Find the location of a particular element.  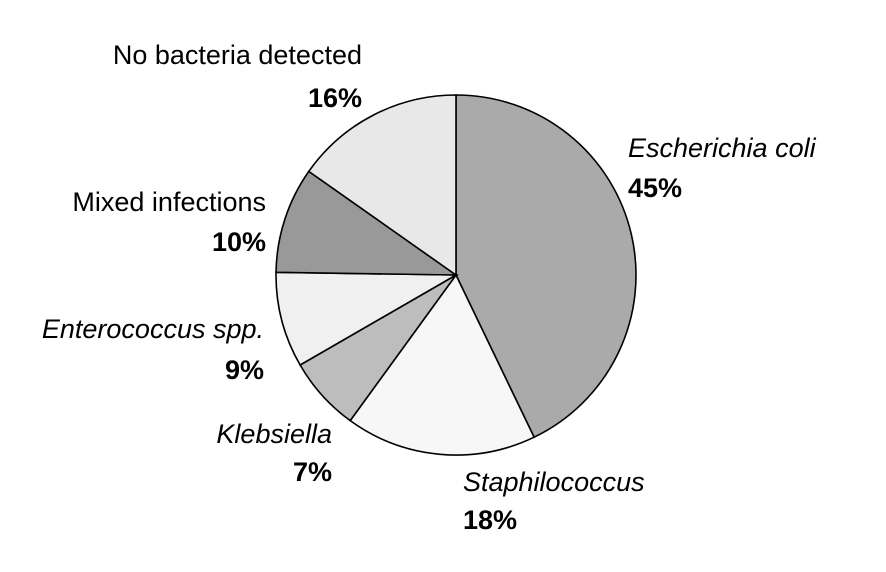

value-label: 7% is located at coordinates (312, 472).